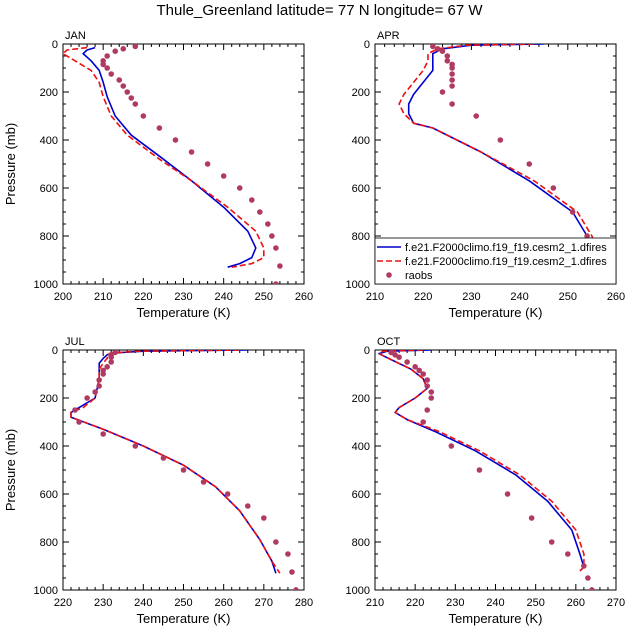 This screenshot has height=639, width=639. I want to click on x-tick-label: 210, so click(375, 603).